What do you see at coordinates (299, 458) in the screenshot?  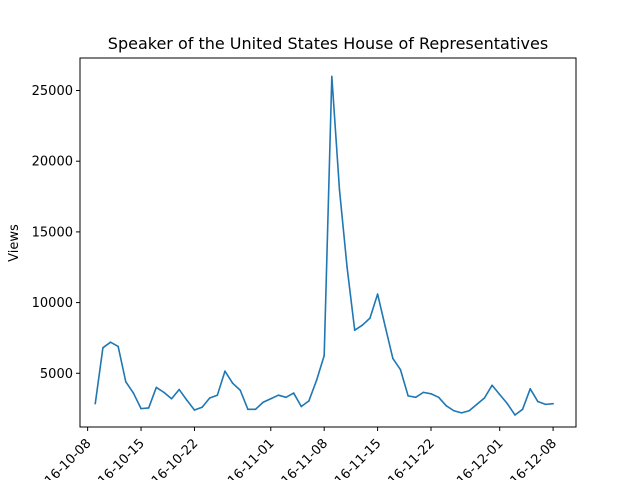 I see `x-tick-label: 2016-11-08` at bounding box center [299, 458].